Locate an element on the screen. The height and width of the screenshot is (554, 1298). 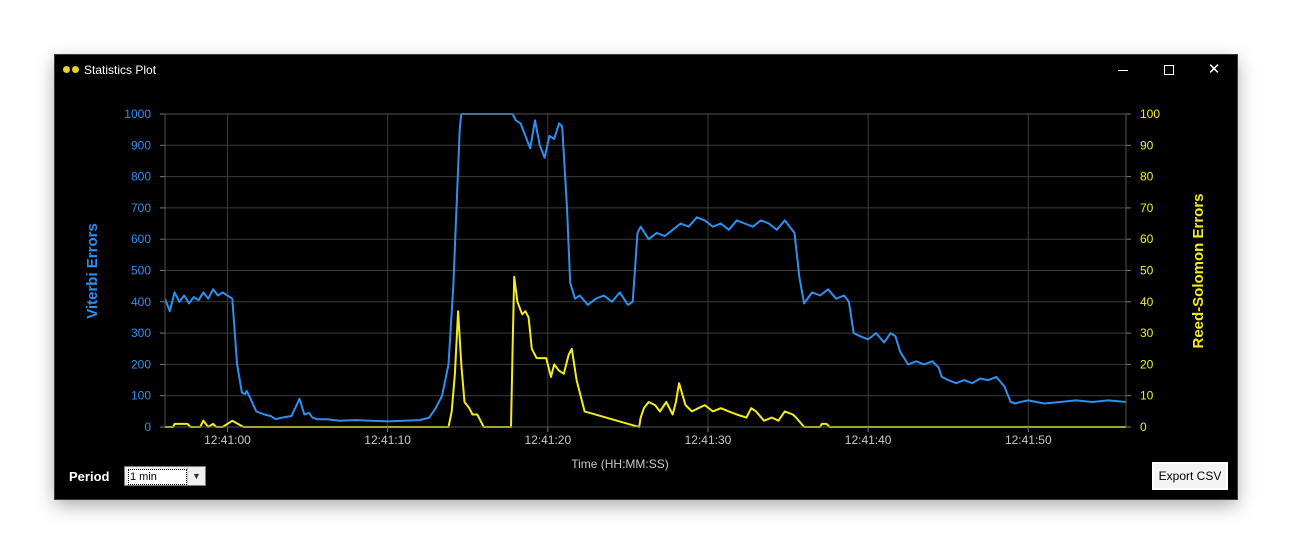
y-axis-right-label: Reed-Solomon Errors is located at coordinates (1198, 270).